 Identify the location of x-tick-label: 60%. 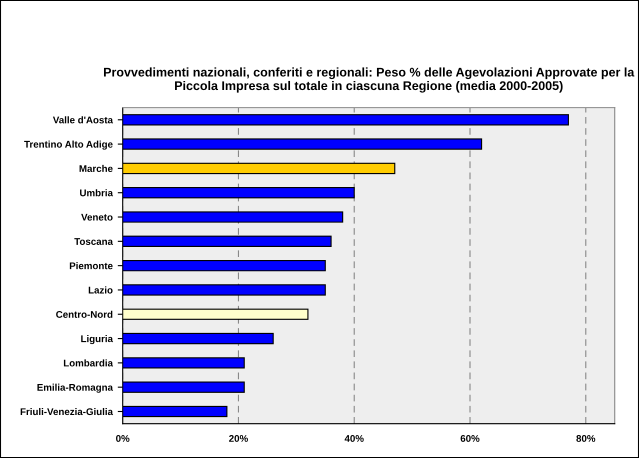
(470, 438).